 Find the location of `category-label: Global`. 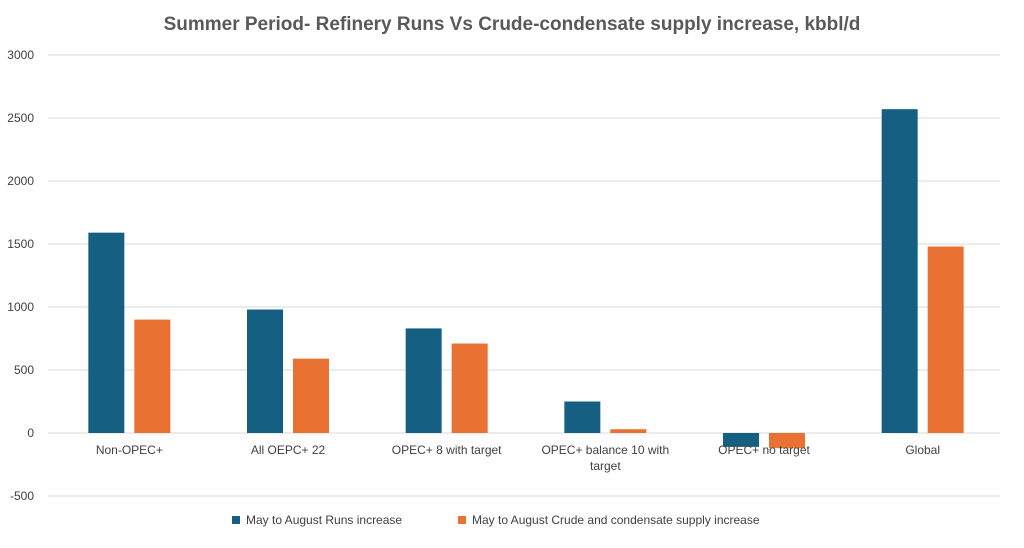

category-label: Global is located at coordinates (922, 450).